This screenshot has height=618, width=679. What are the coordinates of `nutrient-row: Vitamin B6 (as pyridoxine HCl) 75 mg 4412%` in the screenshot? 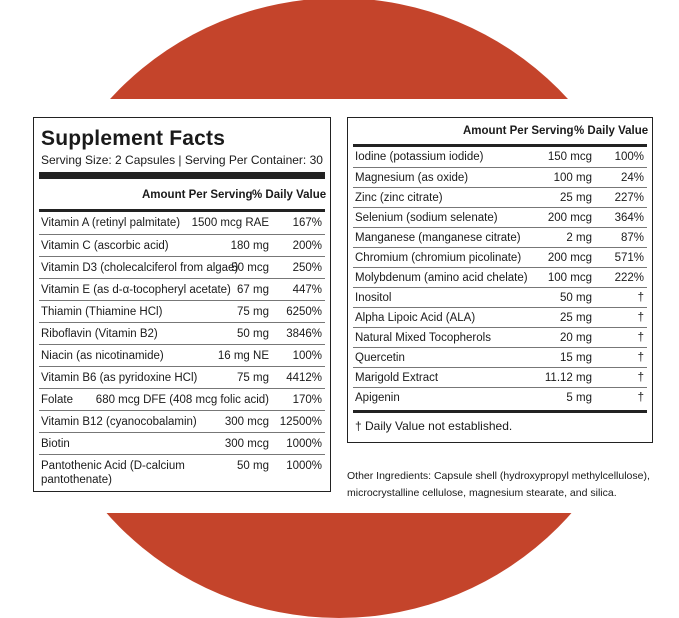 It's located at (182, 377).